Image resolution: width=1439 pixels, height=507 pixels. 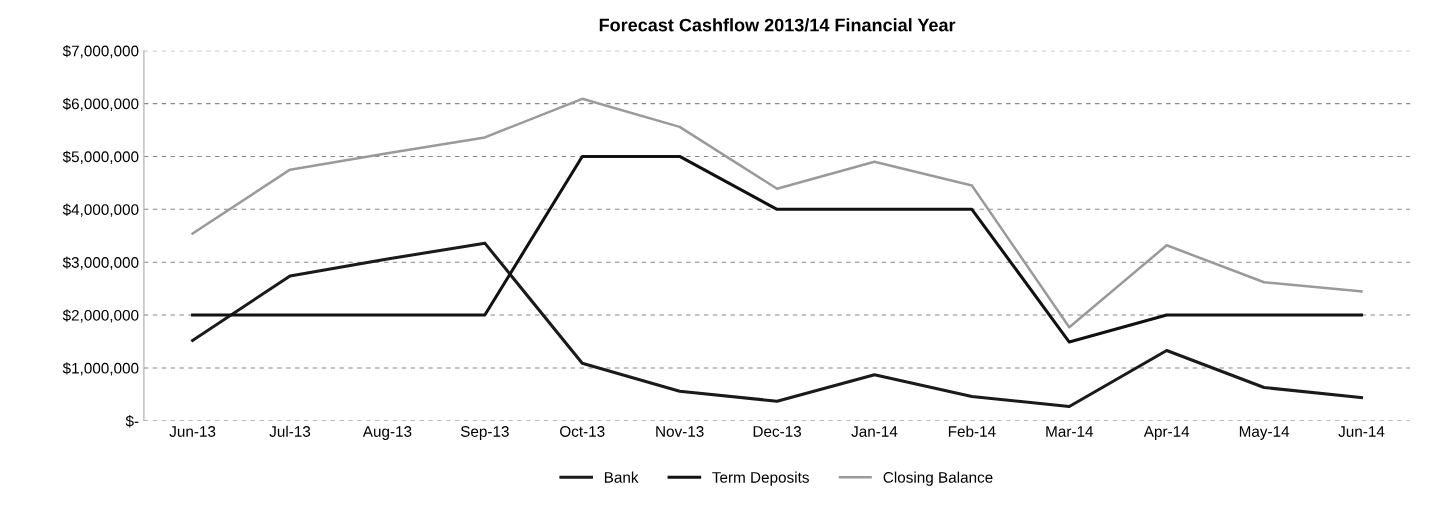 What do you see at coordinates (874, 431) in the screenshot?
I see `x-tick-label: Jan-14` at bounding box center [874, 431].